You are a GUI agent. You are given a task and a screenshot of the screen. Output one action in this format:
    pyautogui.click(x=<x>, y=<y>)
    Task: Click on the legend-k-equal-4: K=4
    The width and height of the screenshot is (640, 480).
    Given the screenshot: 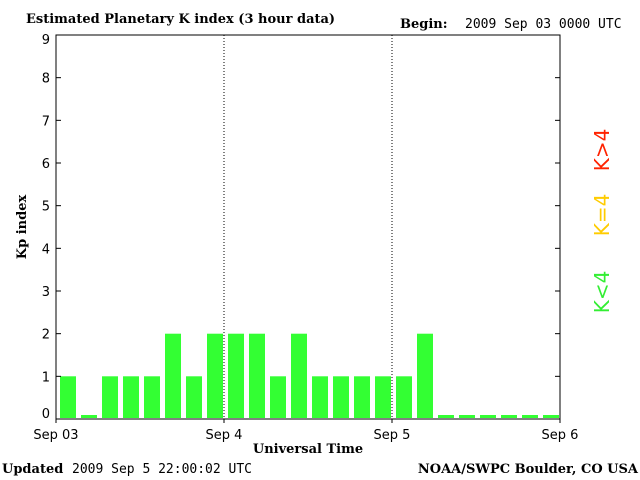 What is the action you would take?
    pyautogui.click(x=602, y=215)
    